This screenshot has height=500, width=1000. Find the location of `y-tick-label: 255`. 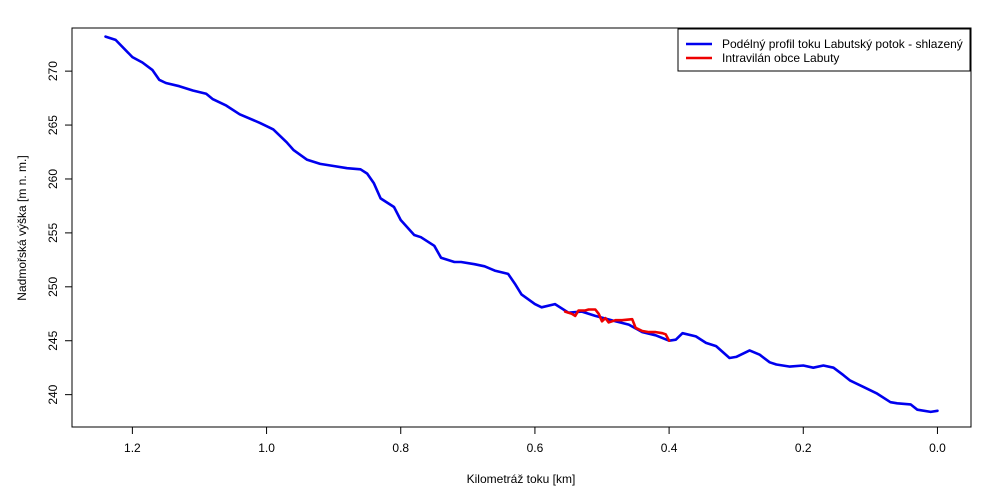

y-tick-label: 255 is located at coordinates (53, 233).